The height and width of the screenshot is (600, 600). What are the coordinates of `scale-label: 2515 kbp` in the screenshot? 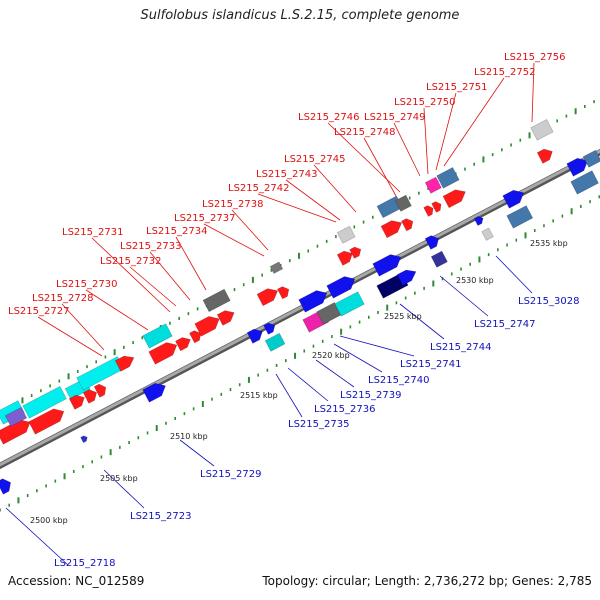 It's located at (259, 395).